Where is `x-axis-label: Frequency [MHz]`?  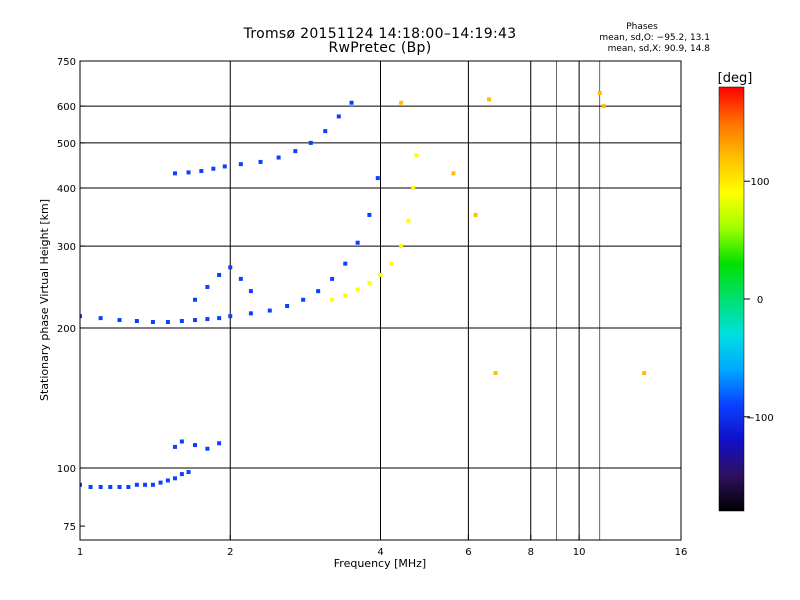 x-axis-label: Frequency [MHz] is located at coordinates (380, 563).